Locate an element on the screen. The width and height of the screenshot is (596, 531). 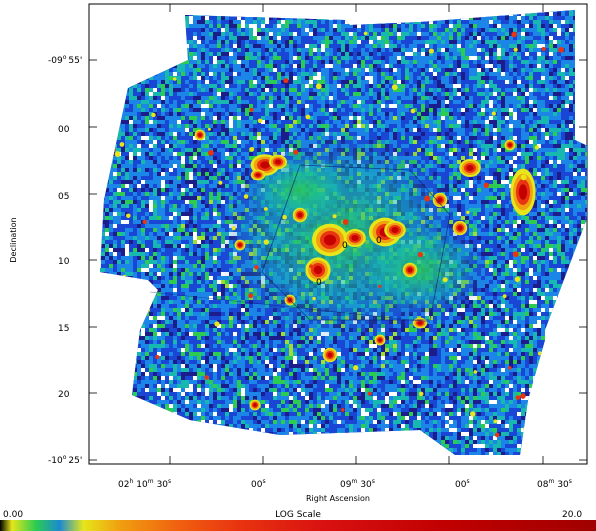
y-tick-label: -10o 25' is located at coordinates (65, 460).